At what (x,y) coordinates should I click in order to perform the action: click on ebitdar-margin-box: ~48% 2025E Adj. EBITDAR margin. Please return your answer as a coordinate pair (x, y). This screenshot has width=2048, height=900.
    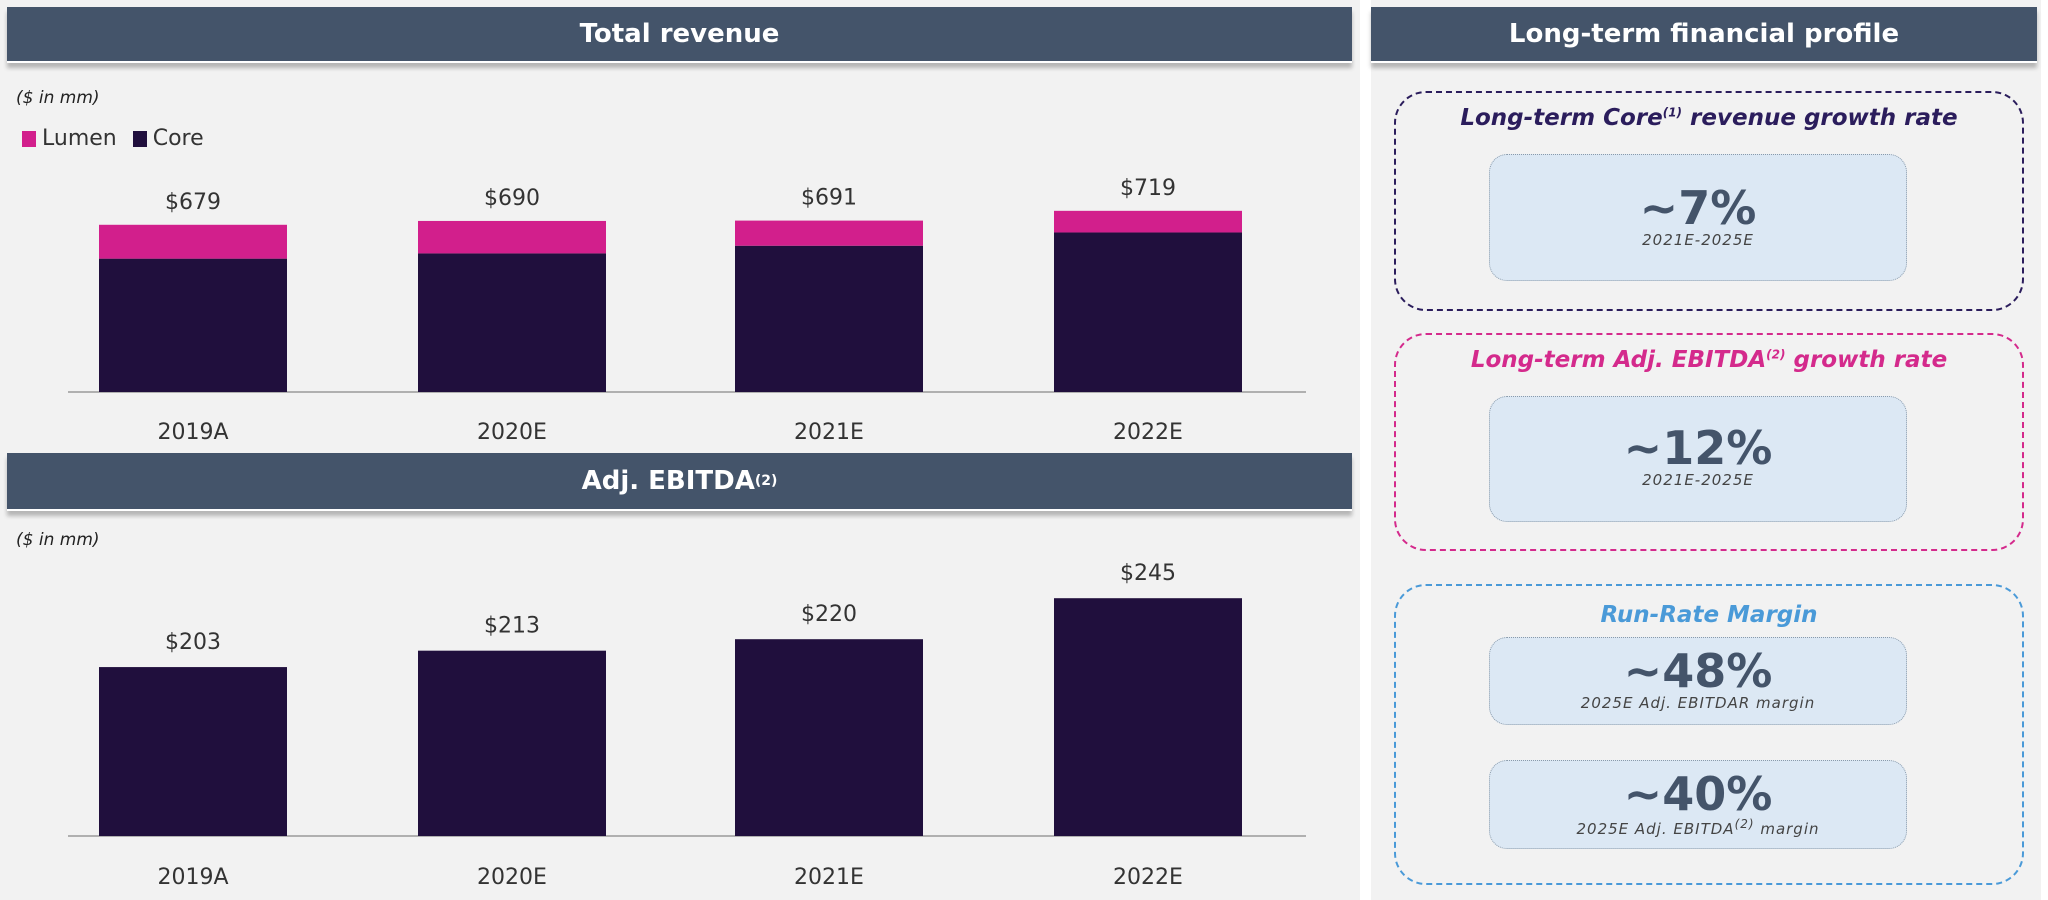
    Looking at the image, I should click on (1698, 681).